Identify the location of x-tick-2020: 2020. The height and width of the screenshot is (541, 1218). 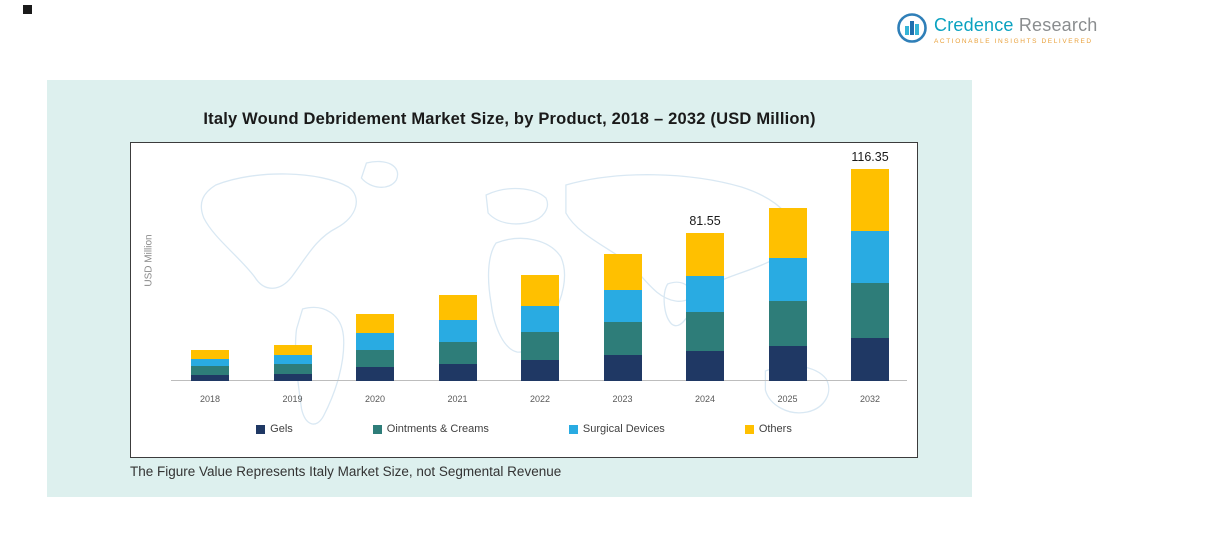
(375, 399).